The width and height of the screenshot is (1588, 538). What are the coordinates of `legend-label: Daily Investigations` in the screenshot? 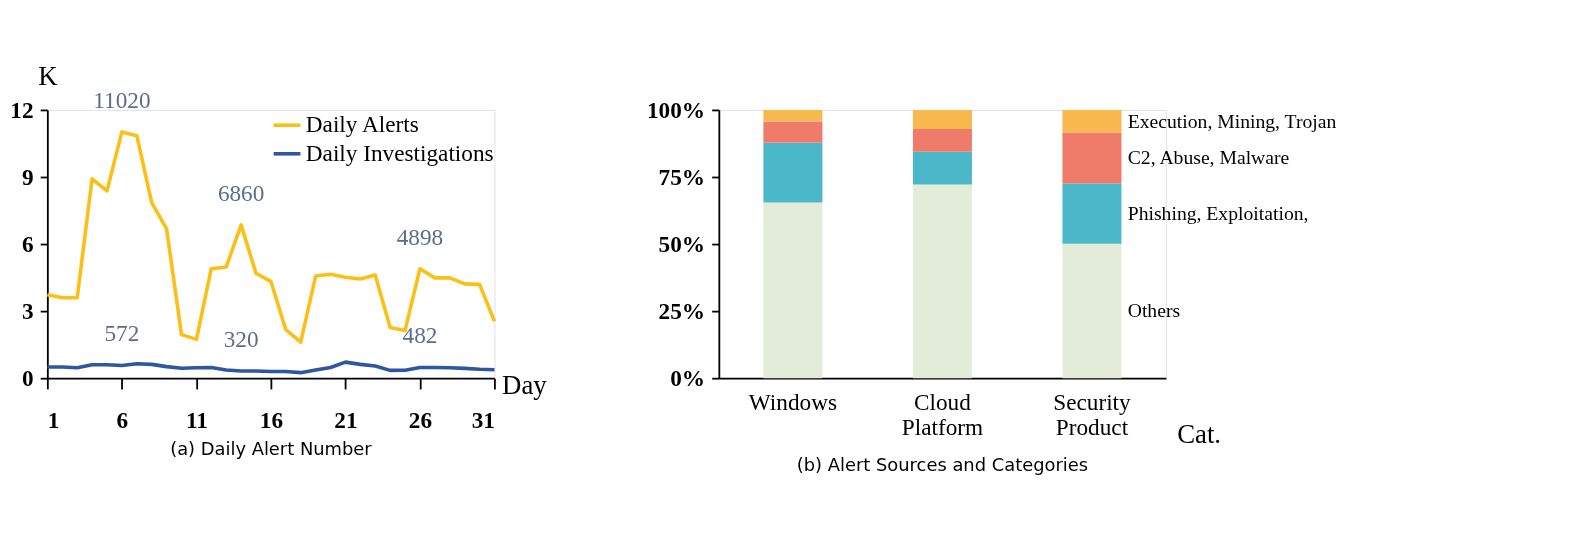 It's located at (399, 152).